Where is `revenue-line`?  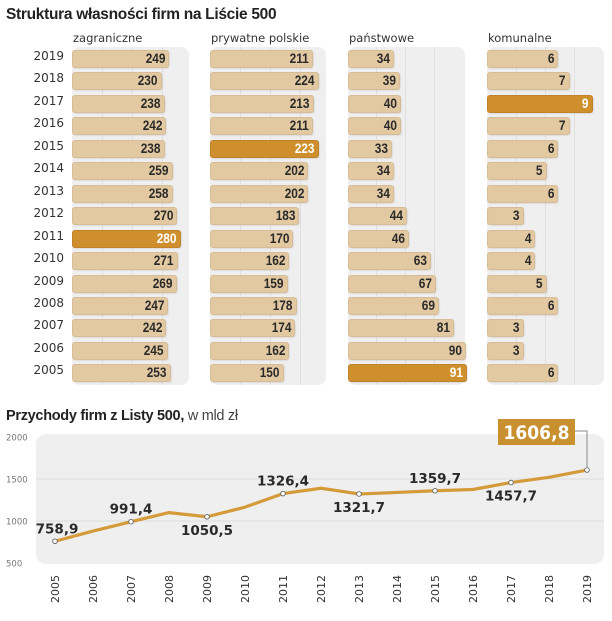
revenue-line is located at coordinates (321, 505).